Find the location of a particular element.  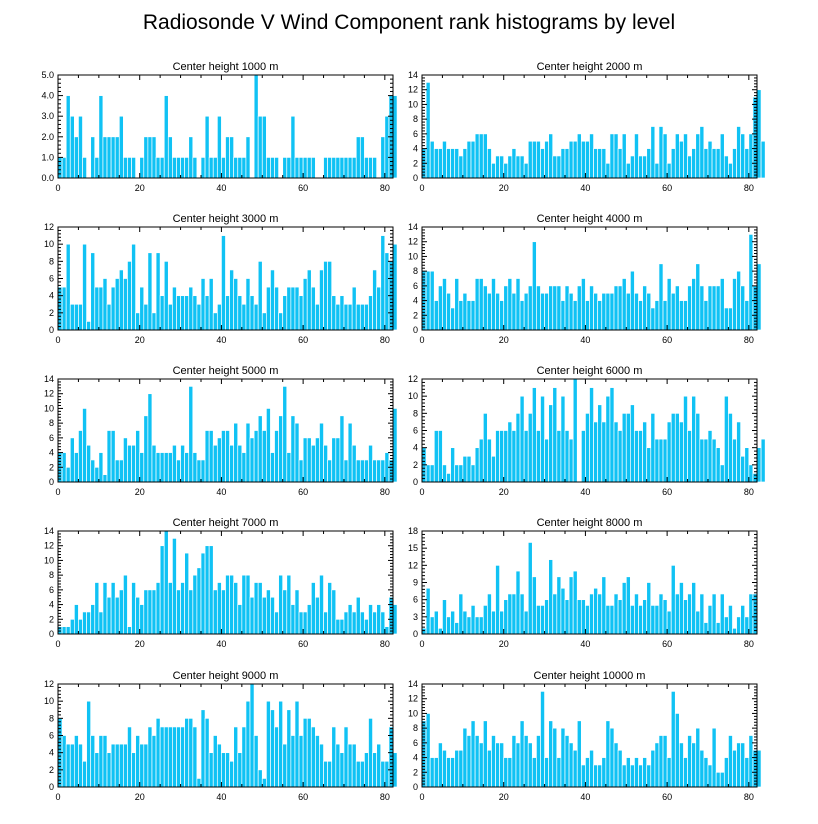

x-tick-label: 40 is located at coordinates (585, 797).